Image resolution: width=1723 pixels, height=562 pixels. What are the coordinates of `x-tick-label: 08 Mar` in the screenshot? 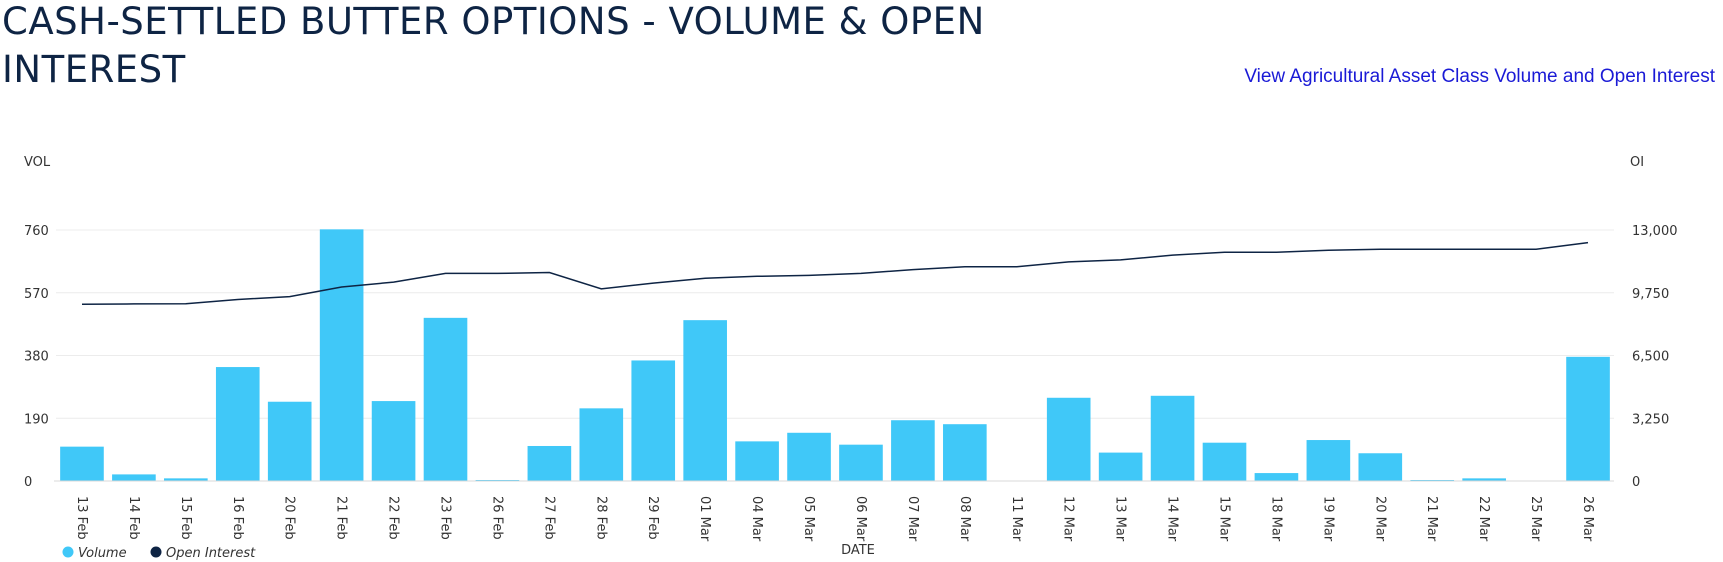 It's located at (964, 519).